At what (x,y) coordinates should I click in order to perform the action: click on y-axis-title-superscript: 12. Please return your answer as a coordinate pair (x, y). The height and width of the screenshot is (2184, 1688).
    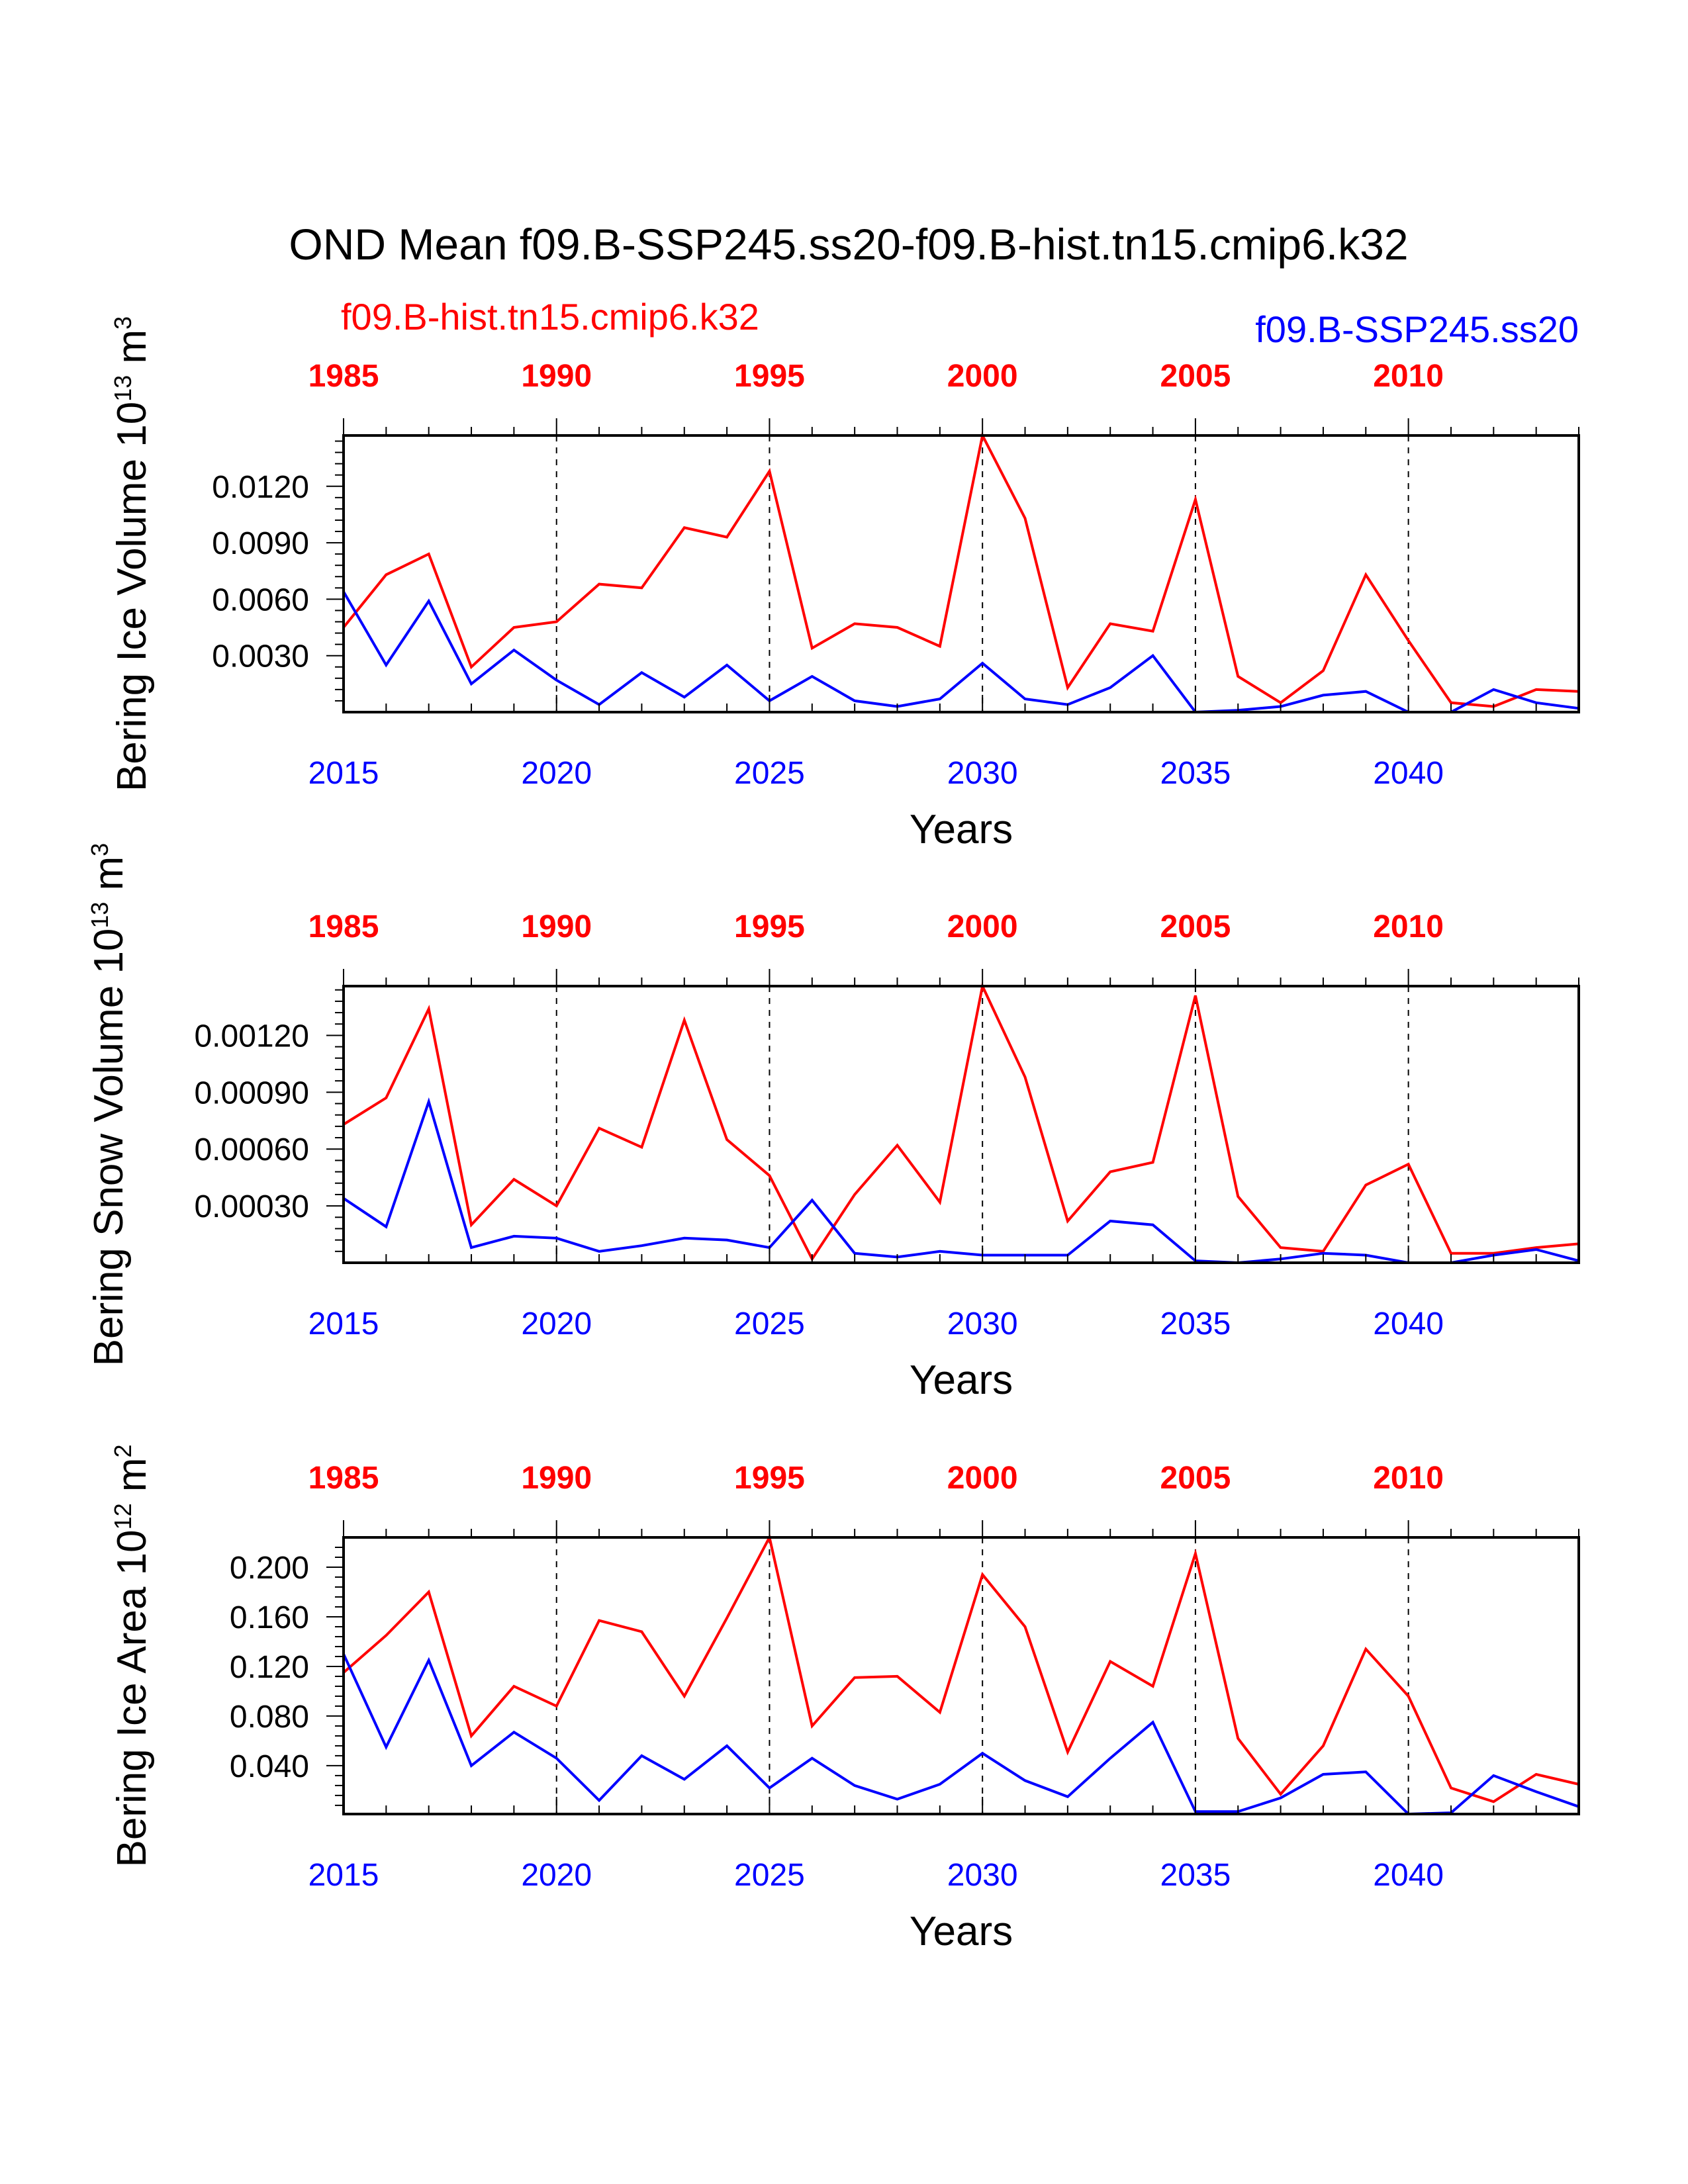
    Looking at the image, I should click on (122, 1516).